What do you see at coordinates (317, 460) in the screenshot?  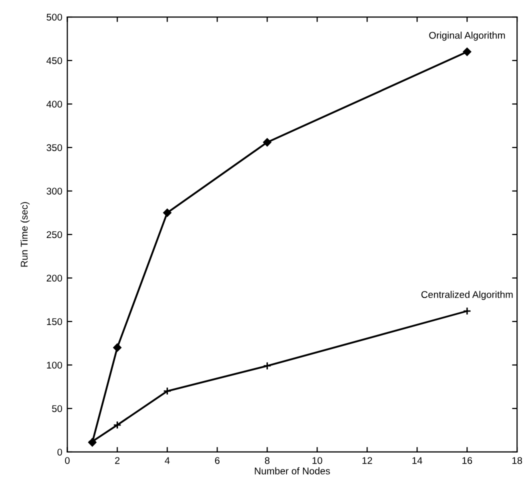 I see `x-tick-label: 10` at bounding box center [317, 460].